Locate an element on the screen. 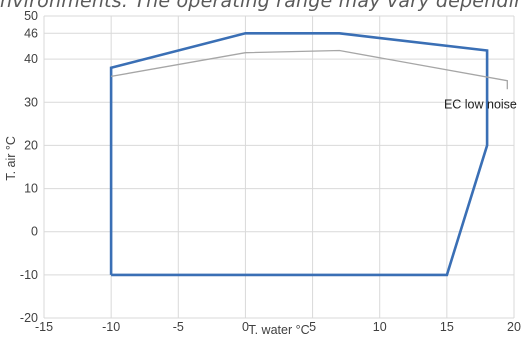 This screenshot has height=340, width=521. ec-low-noise-line is located at coordinates (309, 69).